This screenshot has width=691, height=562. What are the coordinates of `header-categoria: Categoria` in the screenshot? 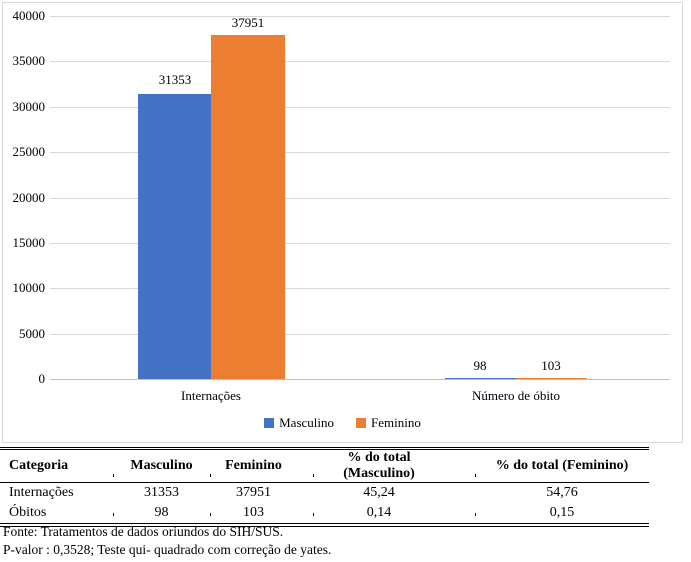 It's located at (56, 465).